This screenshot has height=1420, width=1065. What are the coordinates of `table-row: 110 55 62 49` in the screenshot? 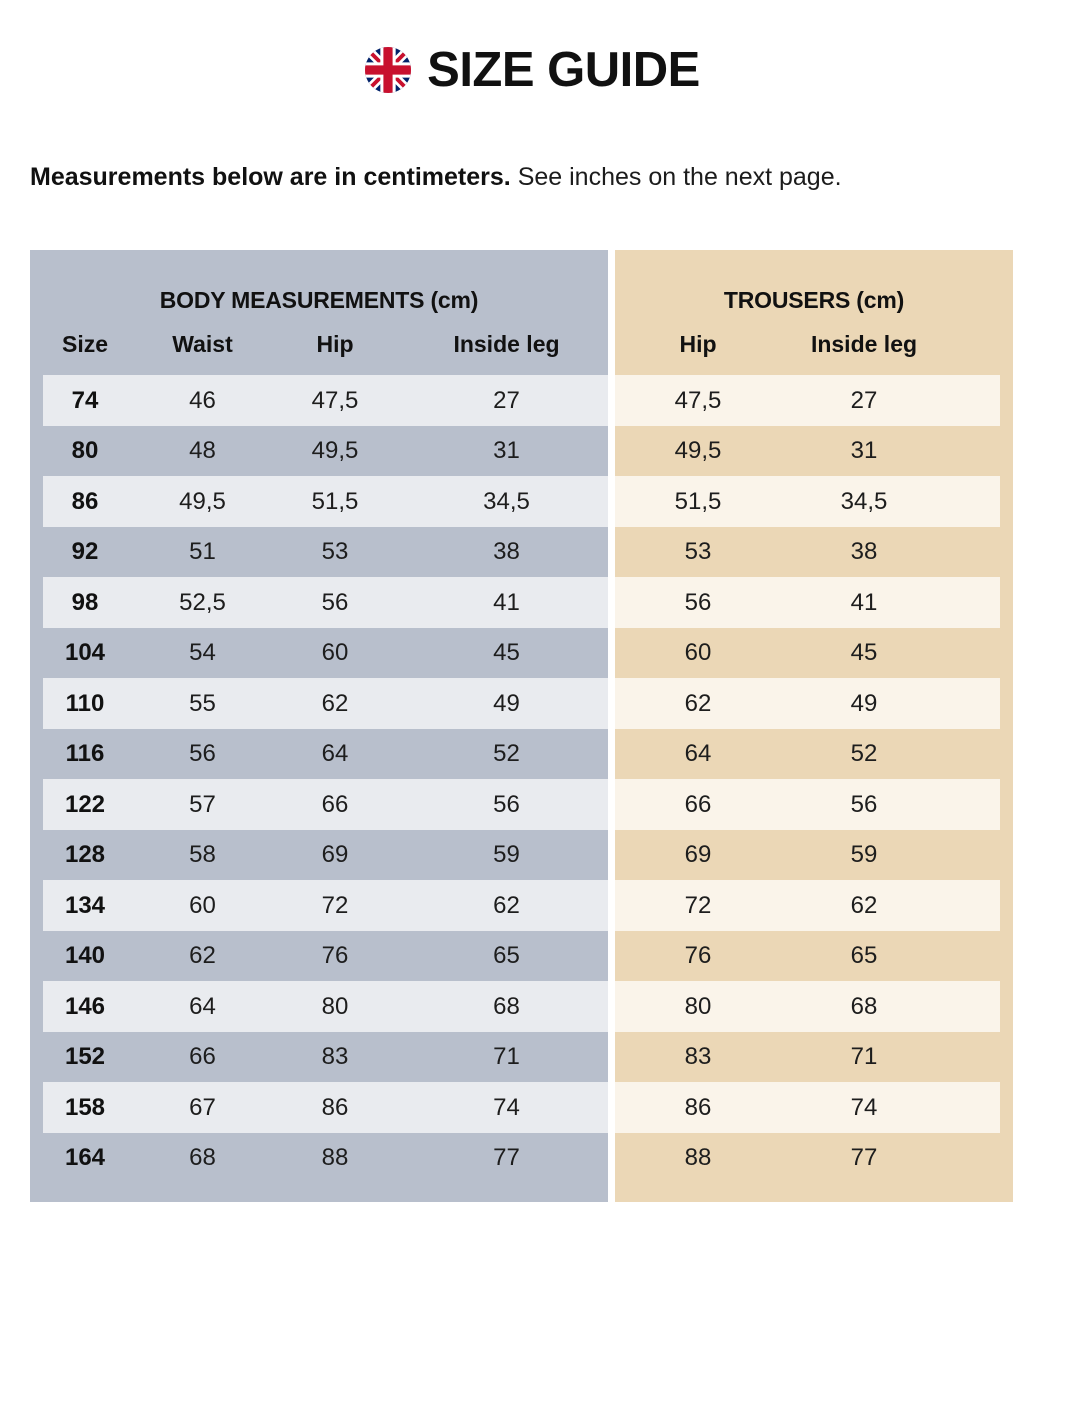 It's located at (319, 703).